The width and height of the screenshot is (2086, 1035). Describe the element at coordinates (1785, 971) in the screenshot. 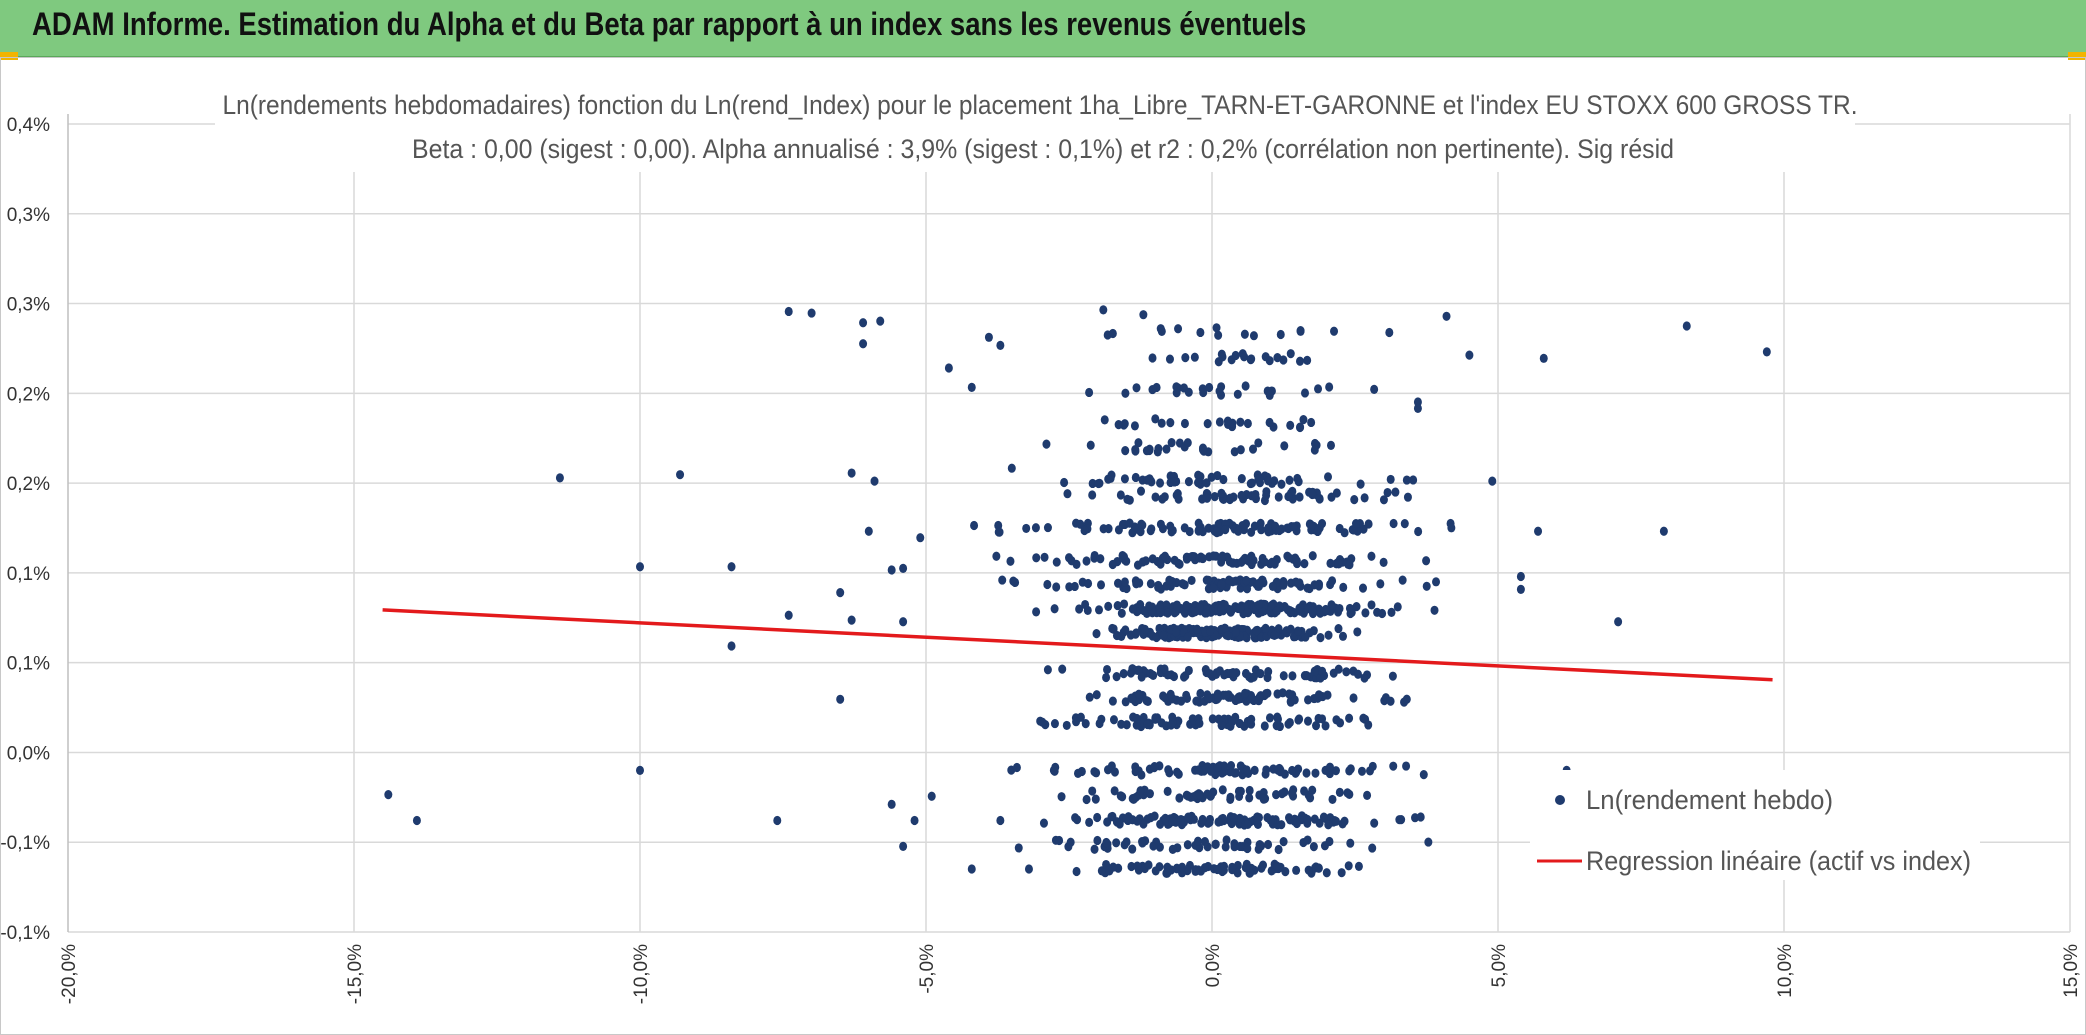

I see `x-tick-label: 10,0%` at that location.